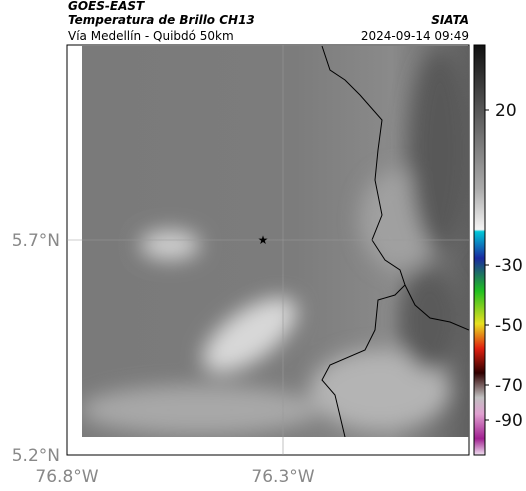 Image resolution: width=526 pixels, height=491 pixels. I want to click on product: Temperatura de Brillo CH13, so click(161, 20).